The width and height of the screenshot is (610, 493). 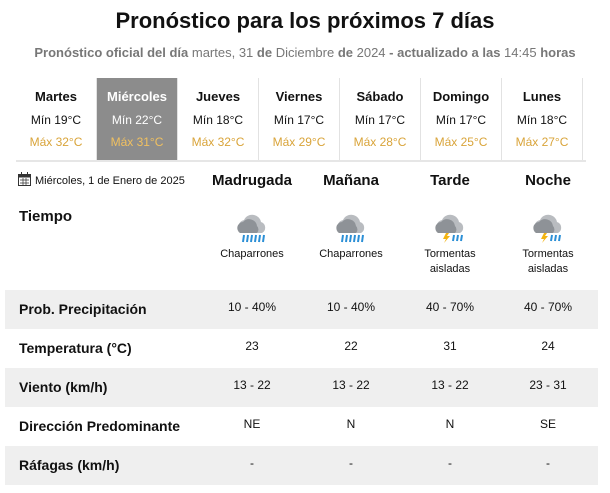 I want to click on day-name: Domingo, so click(x=461, y=96).